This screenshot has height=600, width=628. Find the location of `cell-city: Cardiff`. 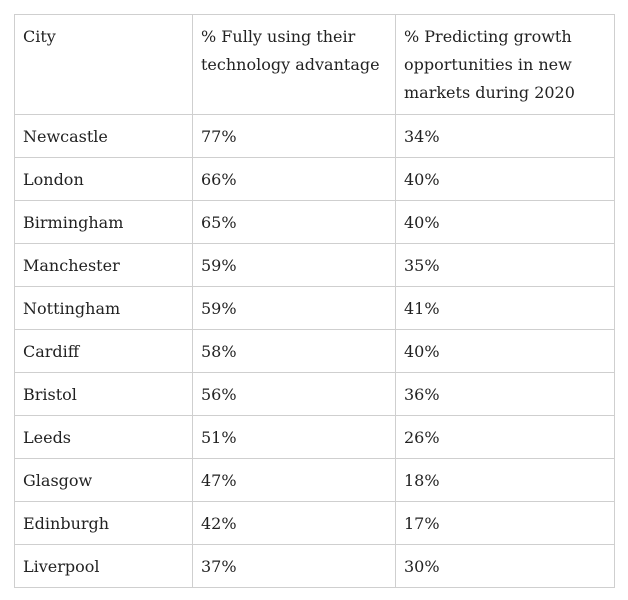

cell-city: Cardiff is located at coordinates (103, 351).